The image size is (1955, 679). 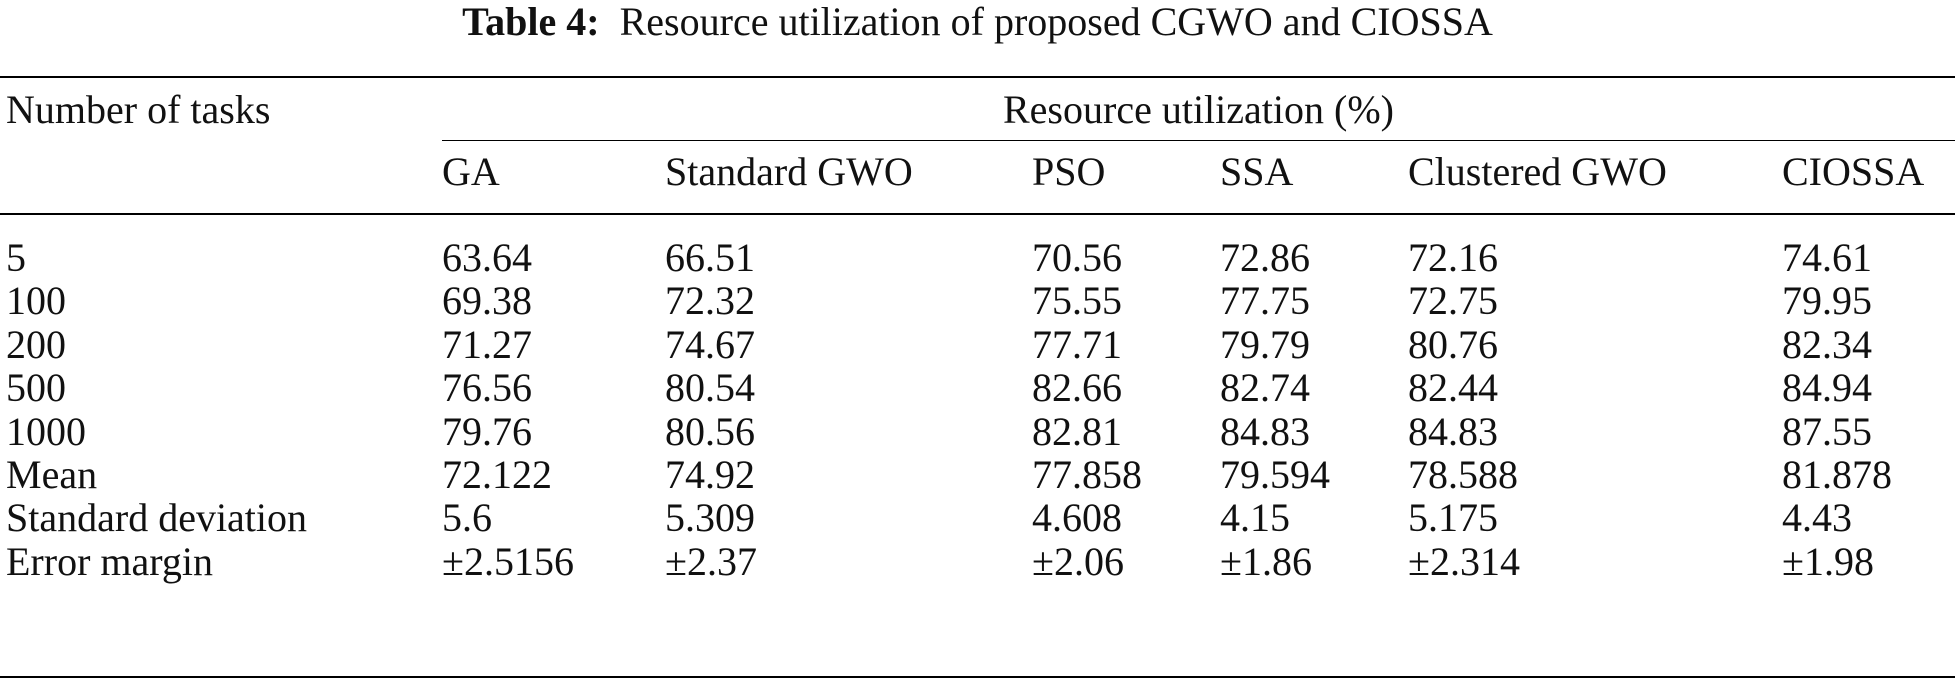 I want to click on table-cell: 72.32, so click(x=710, y=300).